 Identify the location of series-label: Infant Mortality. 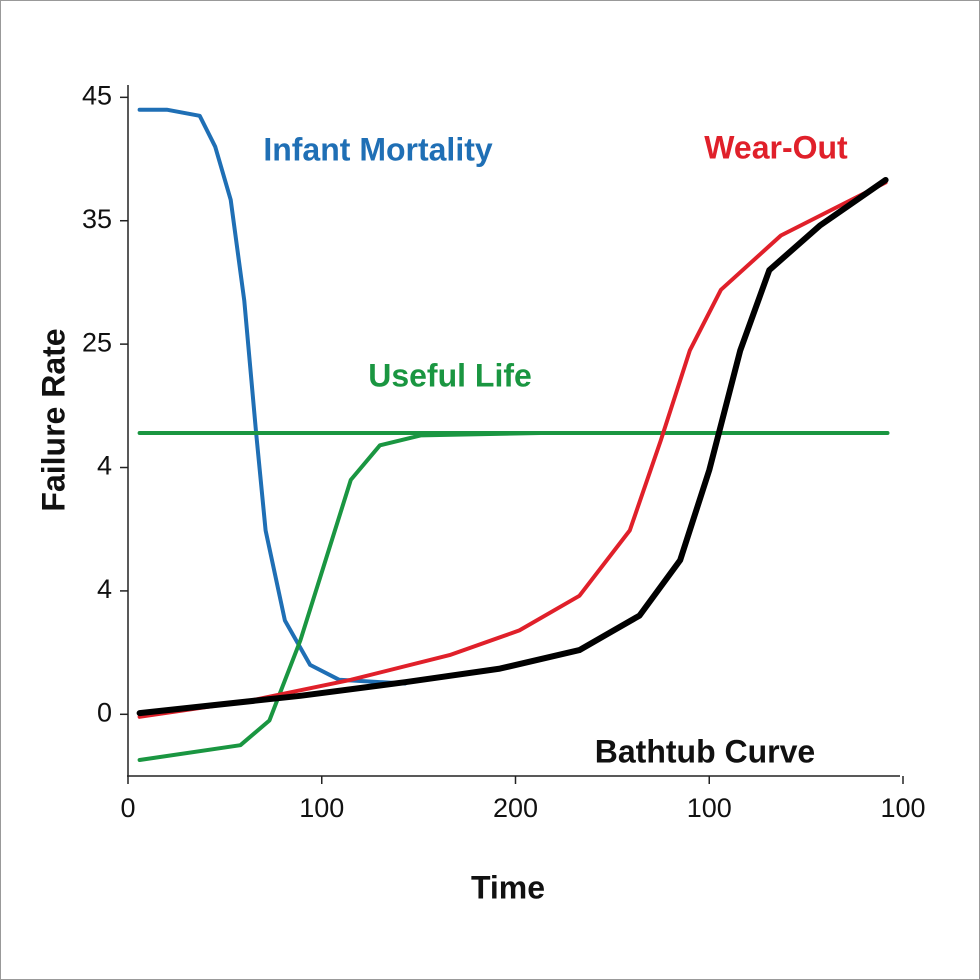
(378, 149).